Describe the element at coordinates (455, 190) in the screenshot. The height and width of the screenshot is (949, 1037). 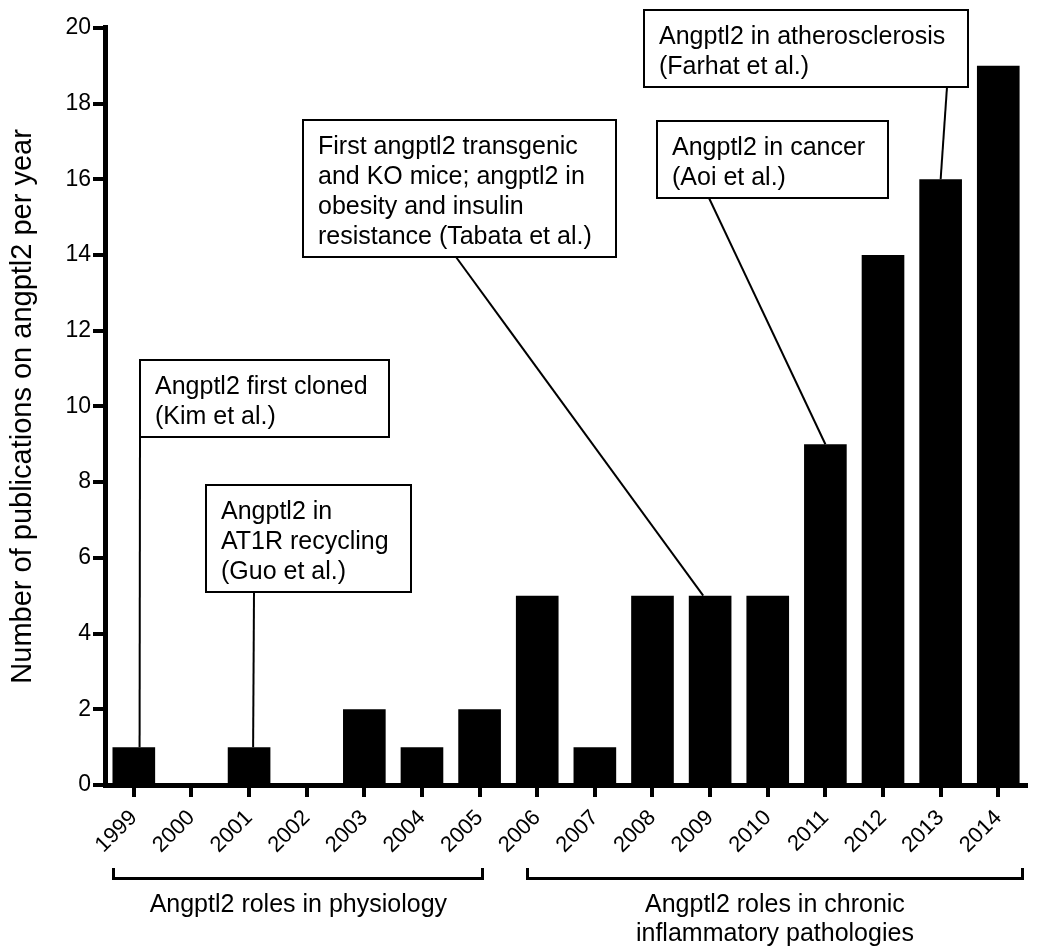
I see `annotation: First angptl2 transgenic and KO mice; angptl2 in obesity and insulin resistance (Tabata et al.)` at that location.